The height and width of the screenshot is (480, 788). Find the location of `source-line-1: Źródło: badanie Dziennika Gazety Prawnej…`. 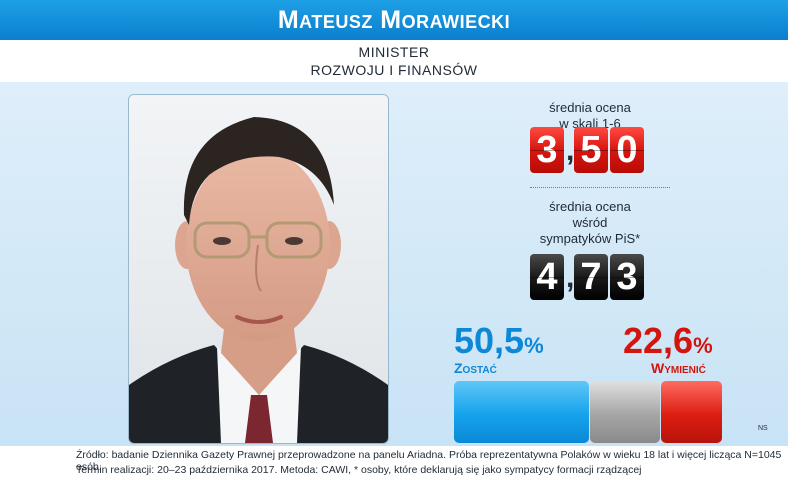

source-line-1: Źródło: badanie Dziennika Gazety Prawnej… is located at coordinates (429, 461).